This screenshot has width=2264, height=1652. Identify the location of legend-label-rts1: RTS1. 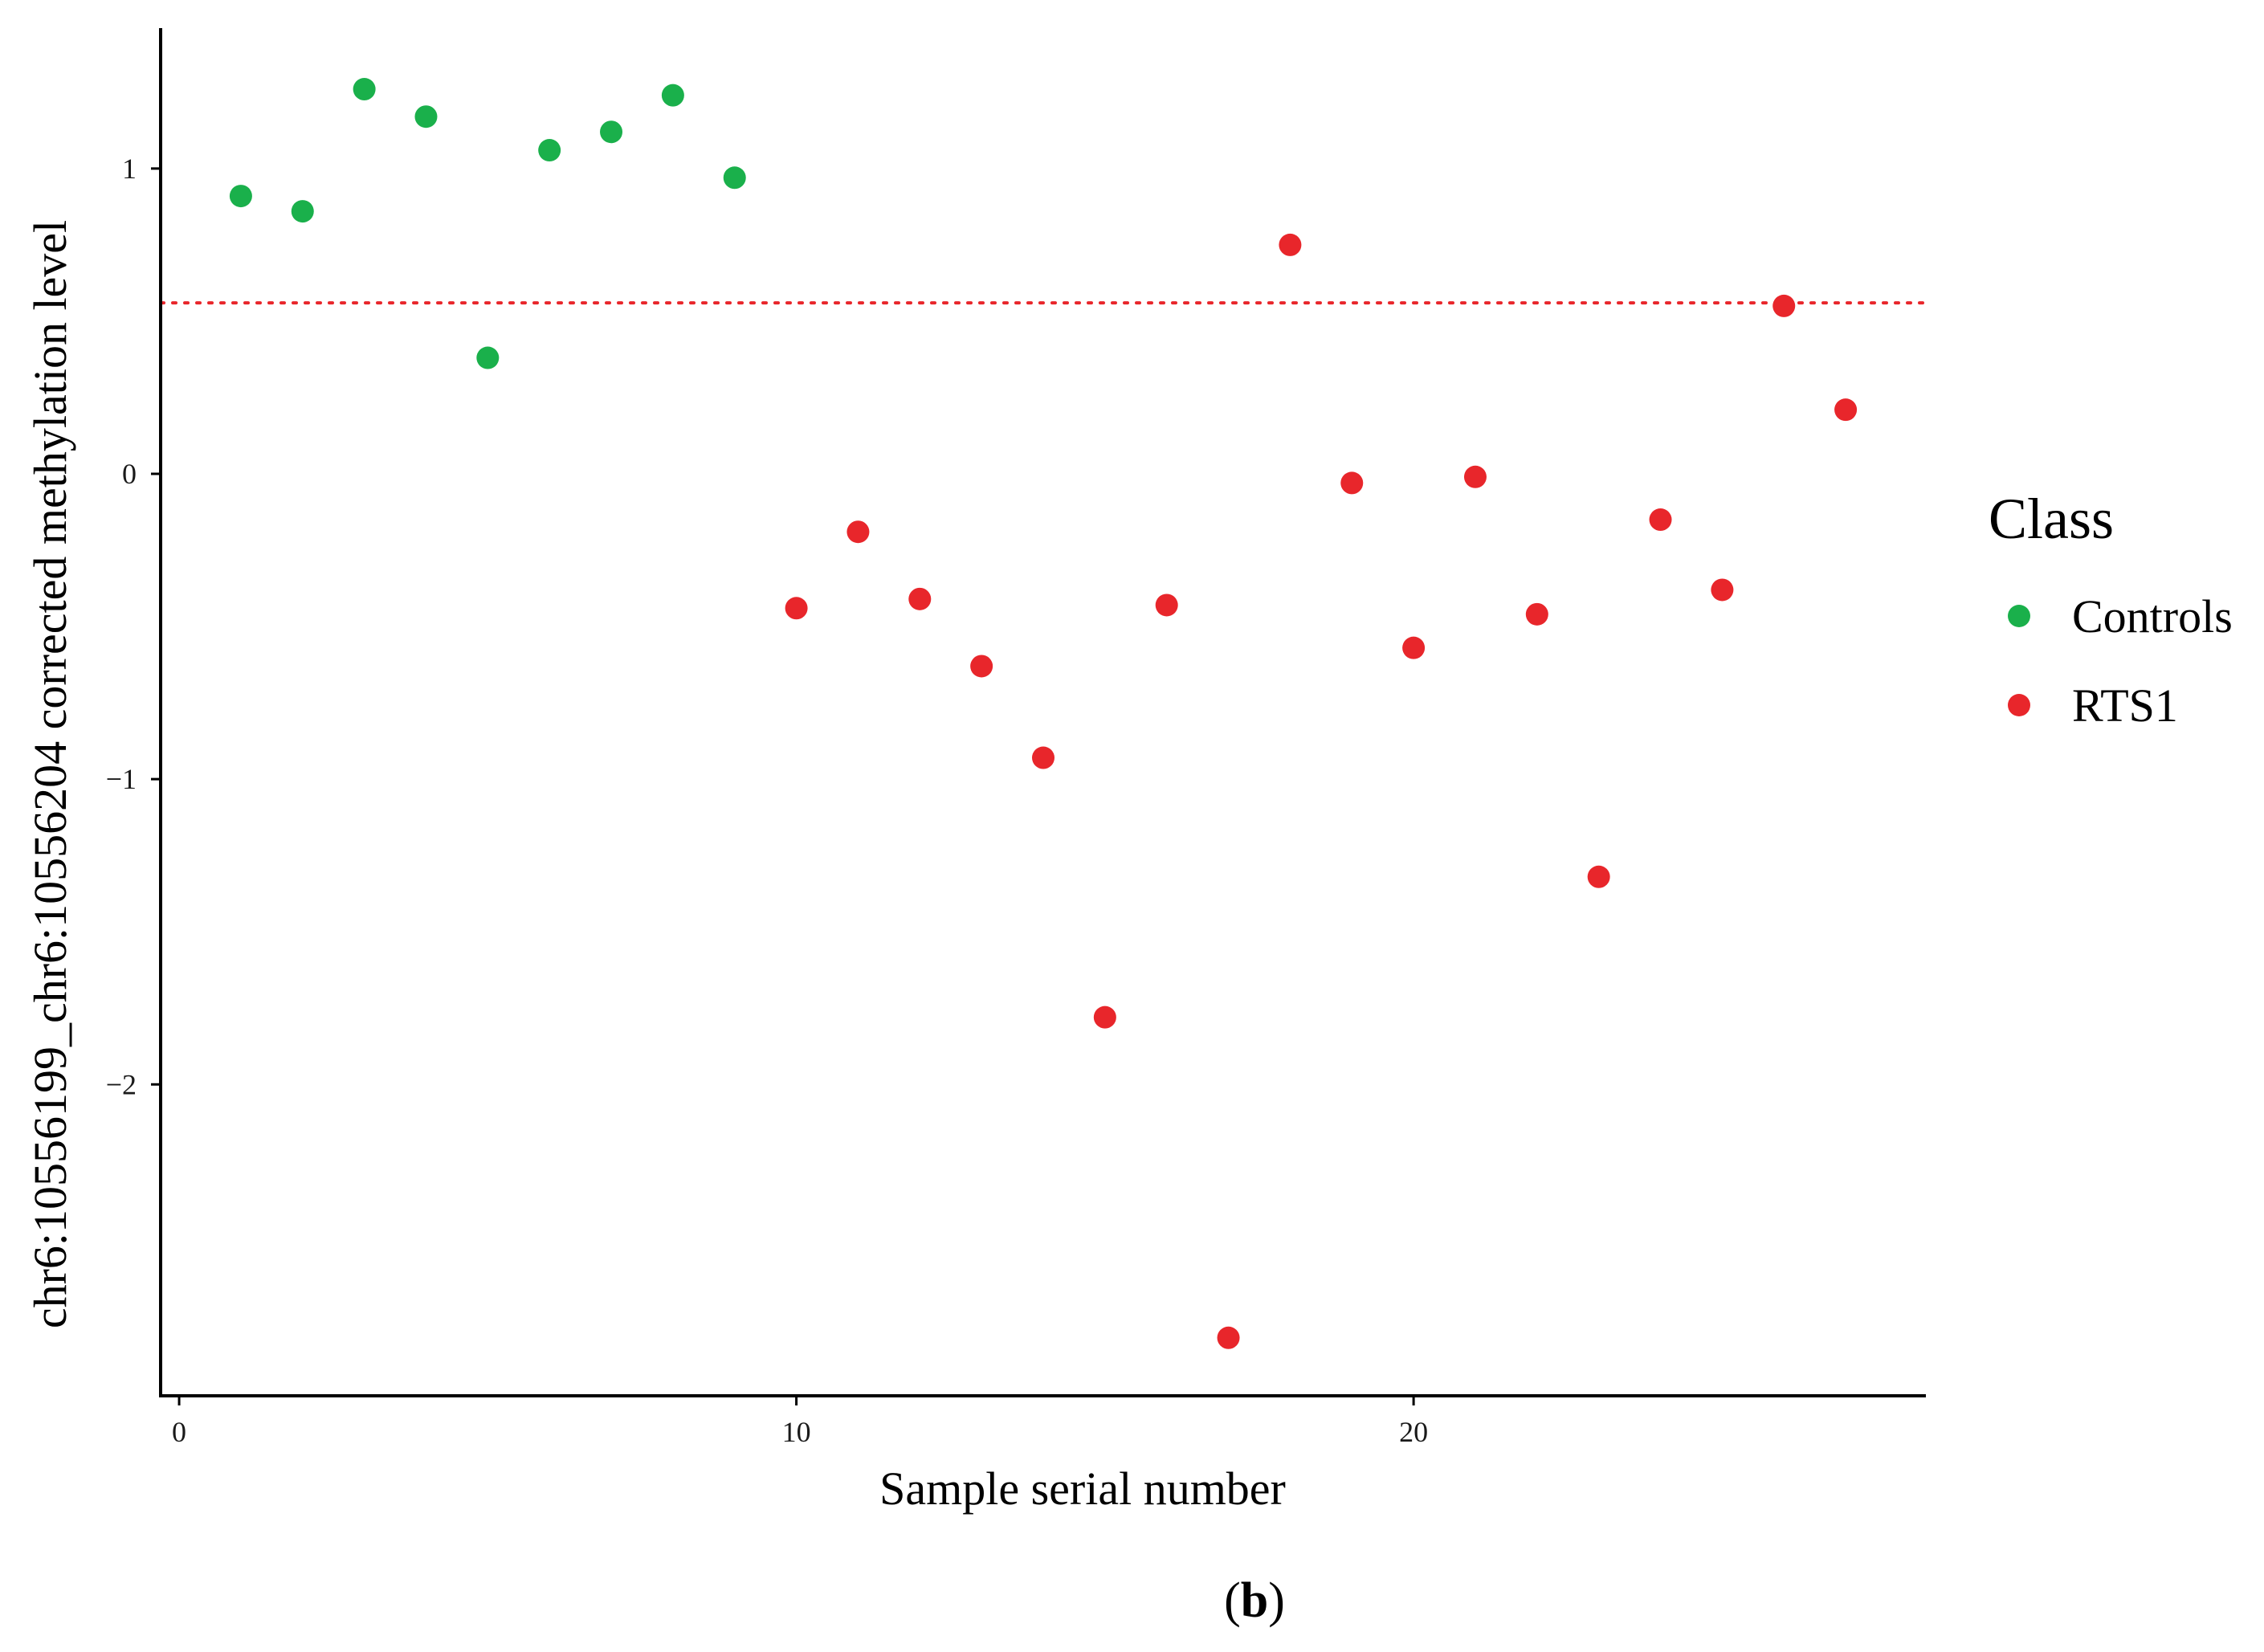
(2125, 705).